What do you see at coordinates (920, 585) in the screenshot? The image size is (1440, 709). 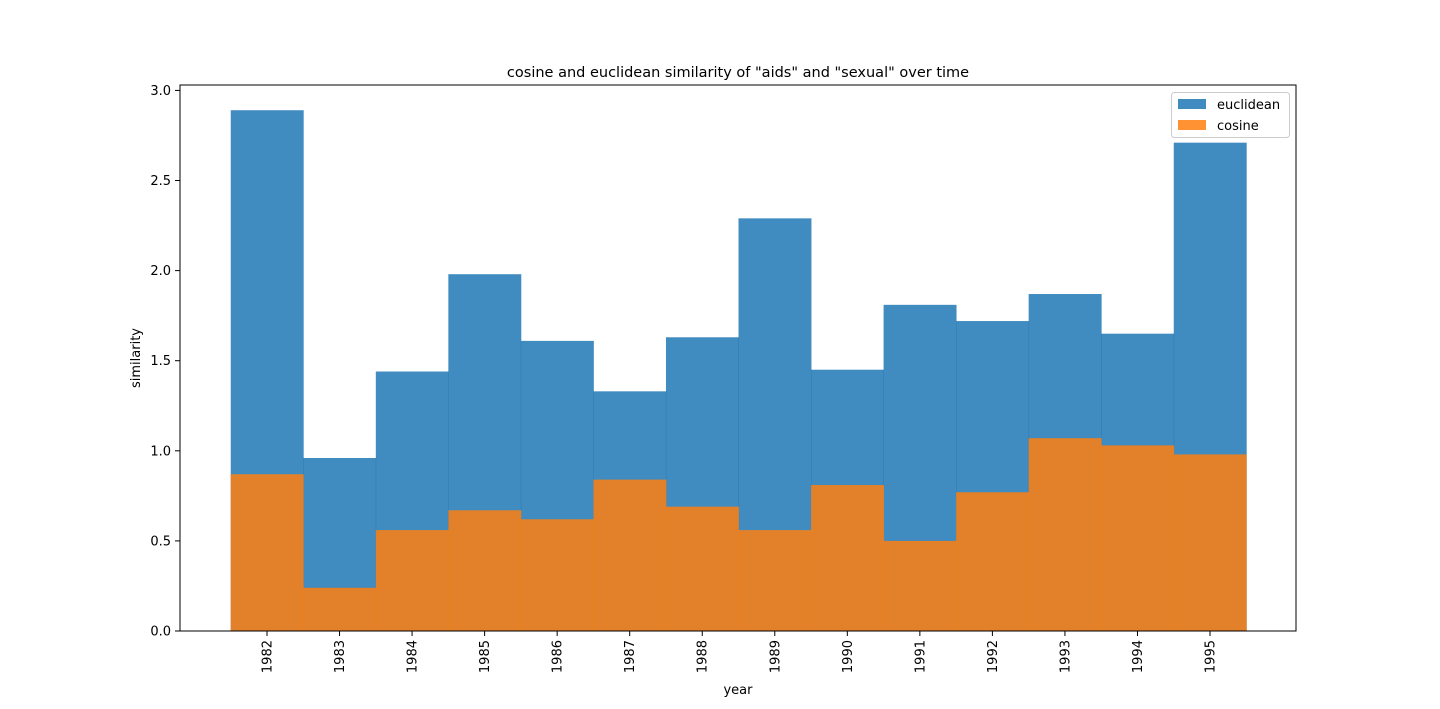 I see `bar-cosine-1991` at bounding box center [920, 585].